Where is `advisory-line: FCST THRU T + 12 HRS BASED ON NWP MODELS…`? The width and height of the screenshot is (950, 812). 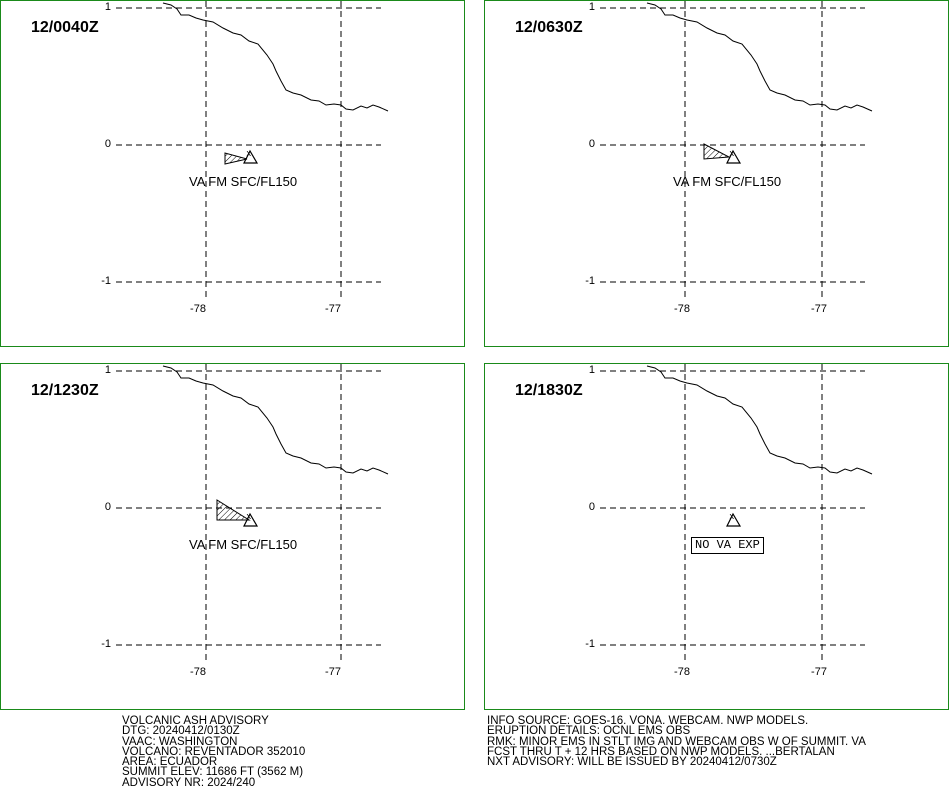
advisory-line: FCST THRU T + 12 HRS BASED ON NWP MODELS… is located at coordinates (661, 751).